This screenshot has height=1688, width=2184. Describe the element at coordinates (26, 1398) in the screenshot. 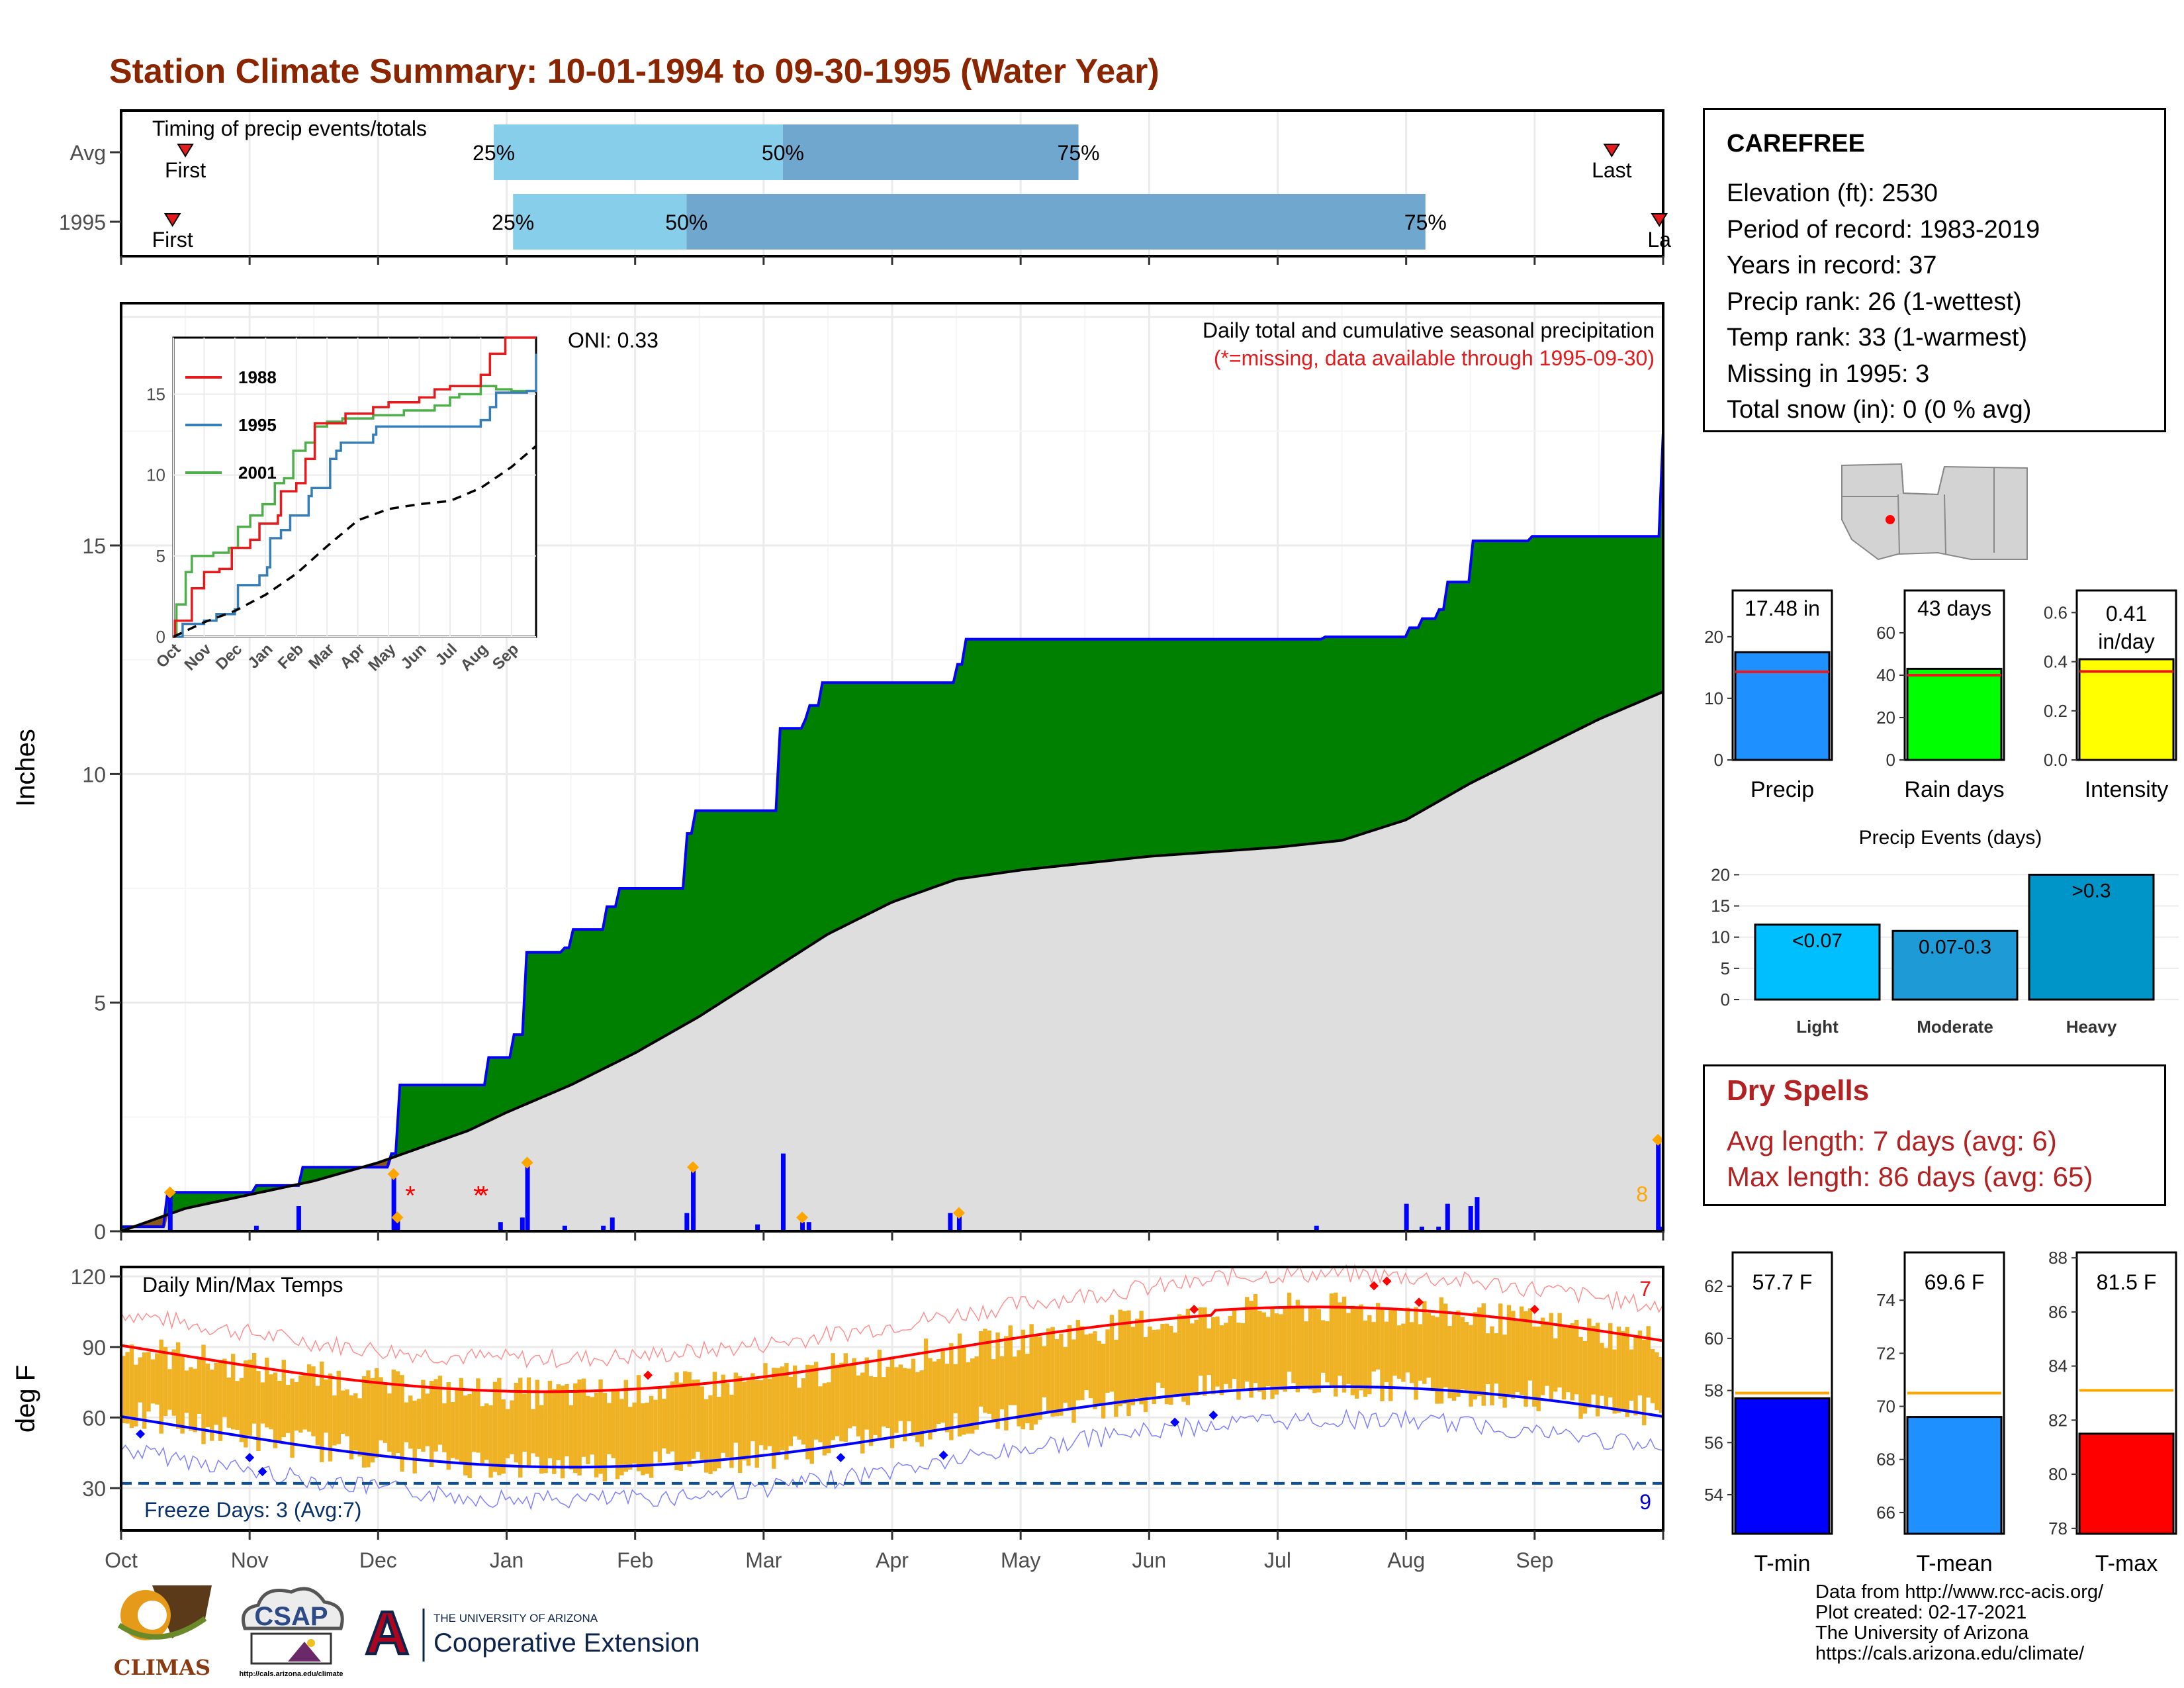

I see `temp-ylabel: deg F` at that location.